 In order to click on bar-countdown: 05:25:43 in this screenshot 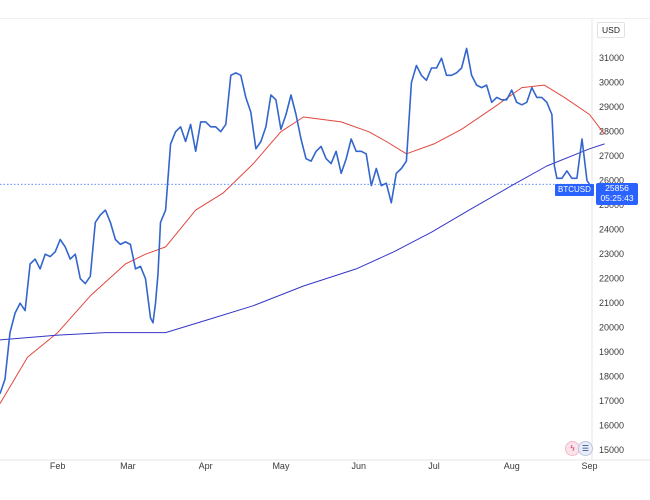, I will do `click(617, 198)`.